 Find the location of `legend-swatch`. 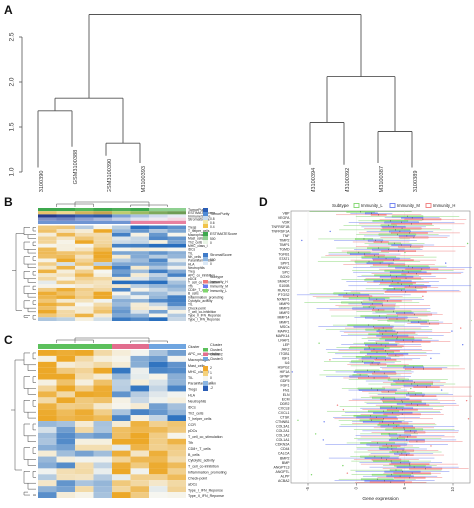

legend-swatch is located at coordinates (205, 354).